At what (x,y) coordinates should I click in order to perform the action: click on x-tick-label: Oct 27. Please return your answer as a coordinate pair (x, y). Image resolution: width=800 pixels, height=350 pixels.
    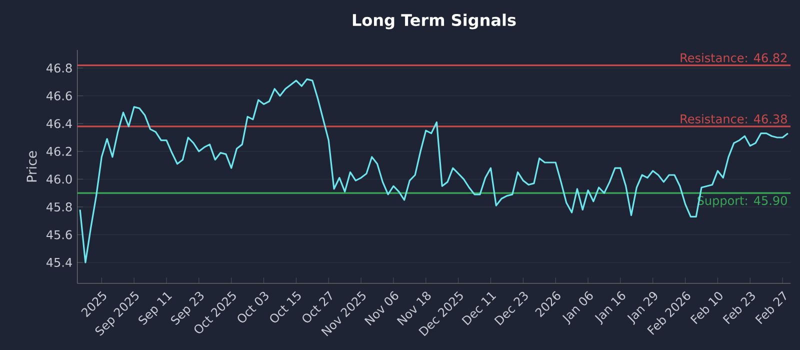
    Looking at the image, I should click on (317, 306).